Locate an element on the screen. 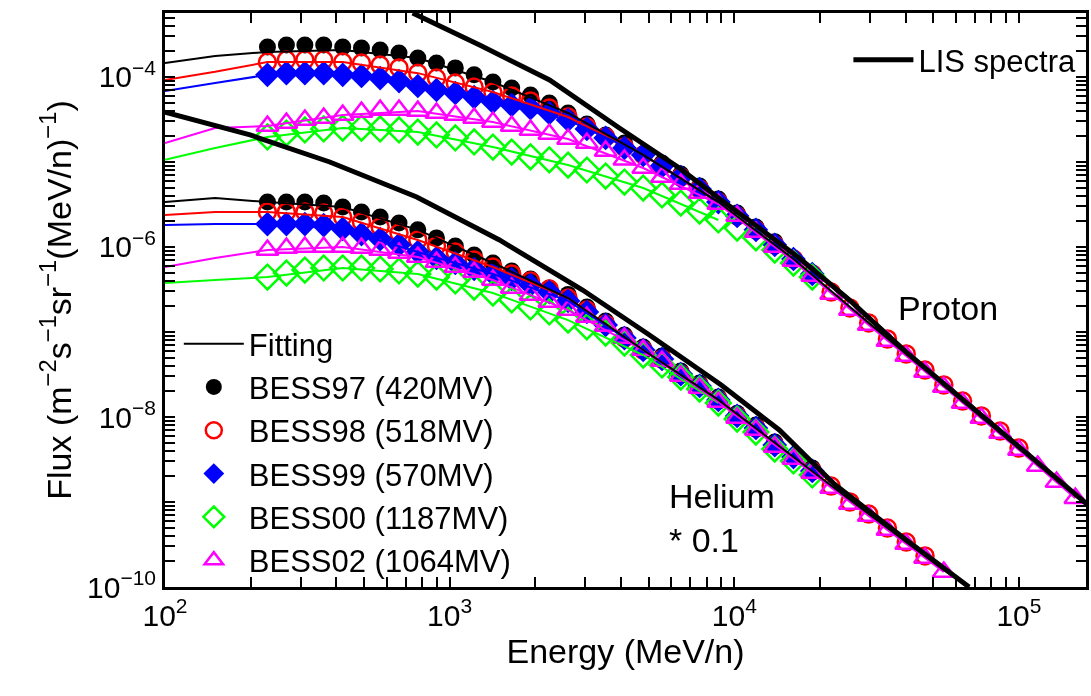  x-tick-label: 10$^{5}$ is located at coordinates (1019, 613).